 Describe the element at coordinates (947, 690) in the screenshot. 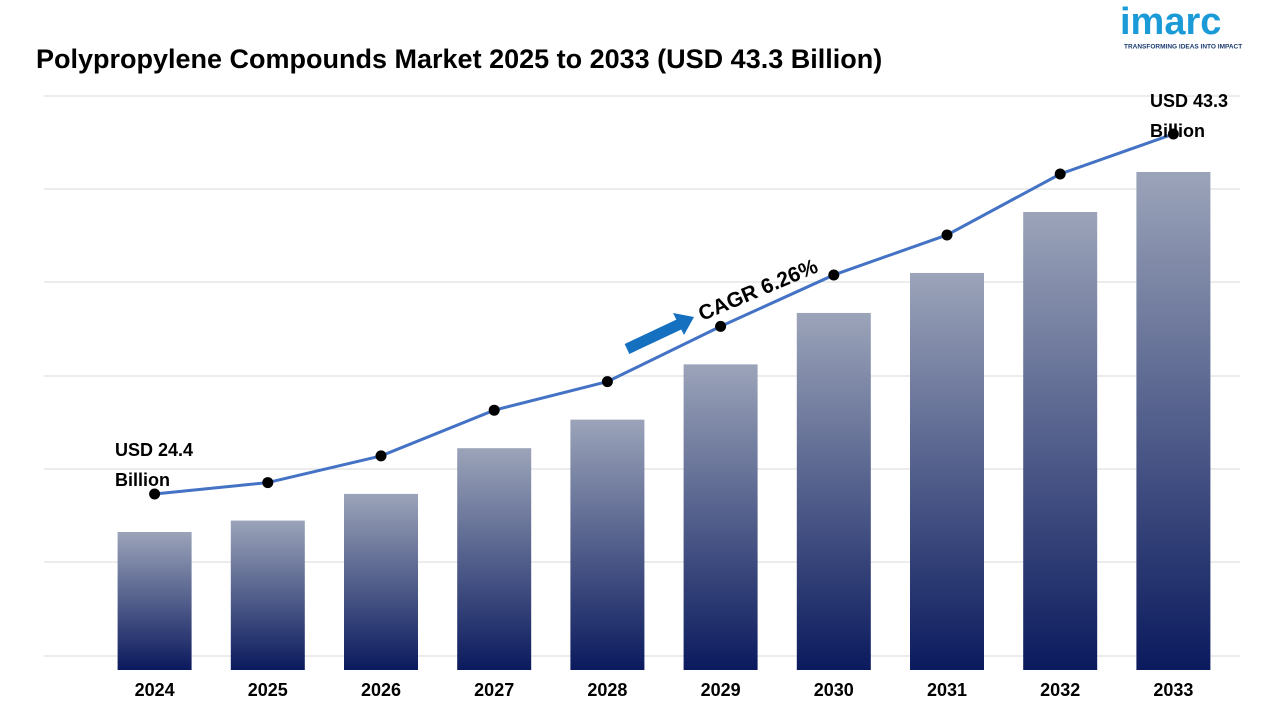

I see `x-tick-label: 2031` at that location.